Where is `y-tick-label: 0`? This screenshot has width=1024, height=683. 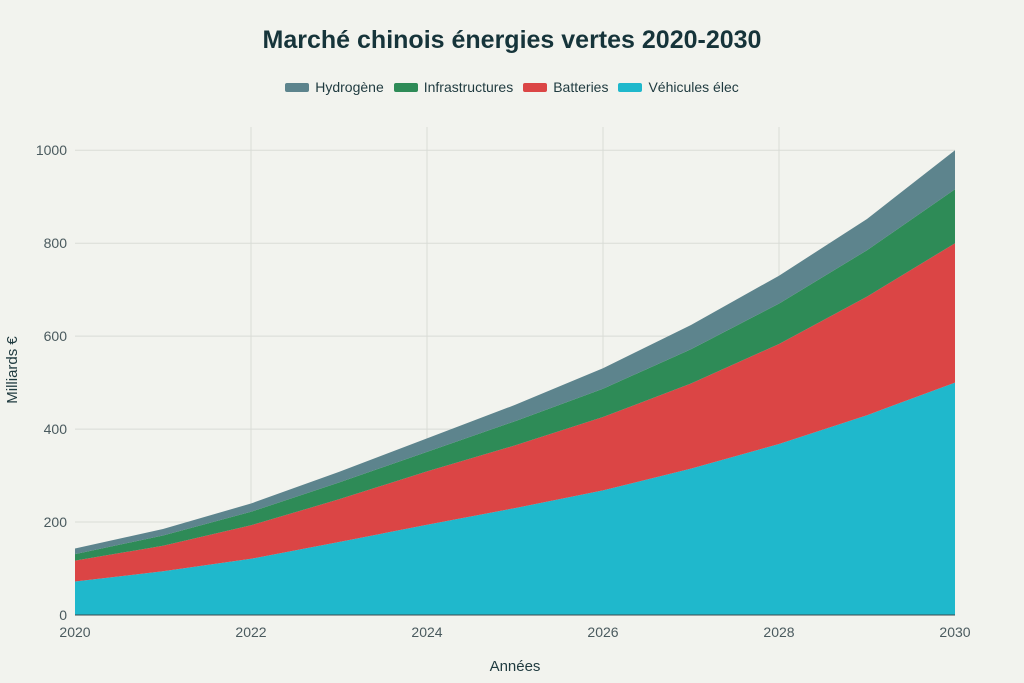
y-tick-label: 0 is located at coordinates (63, 615).